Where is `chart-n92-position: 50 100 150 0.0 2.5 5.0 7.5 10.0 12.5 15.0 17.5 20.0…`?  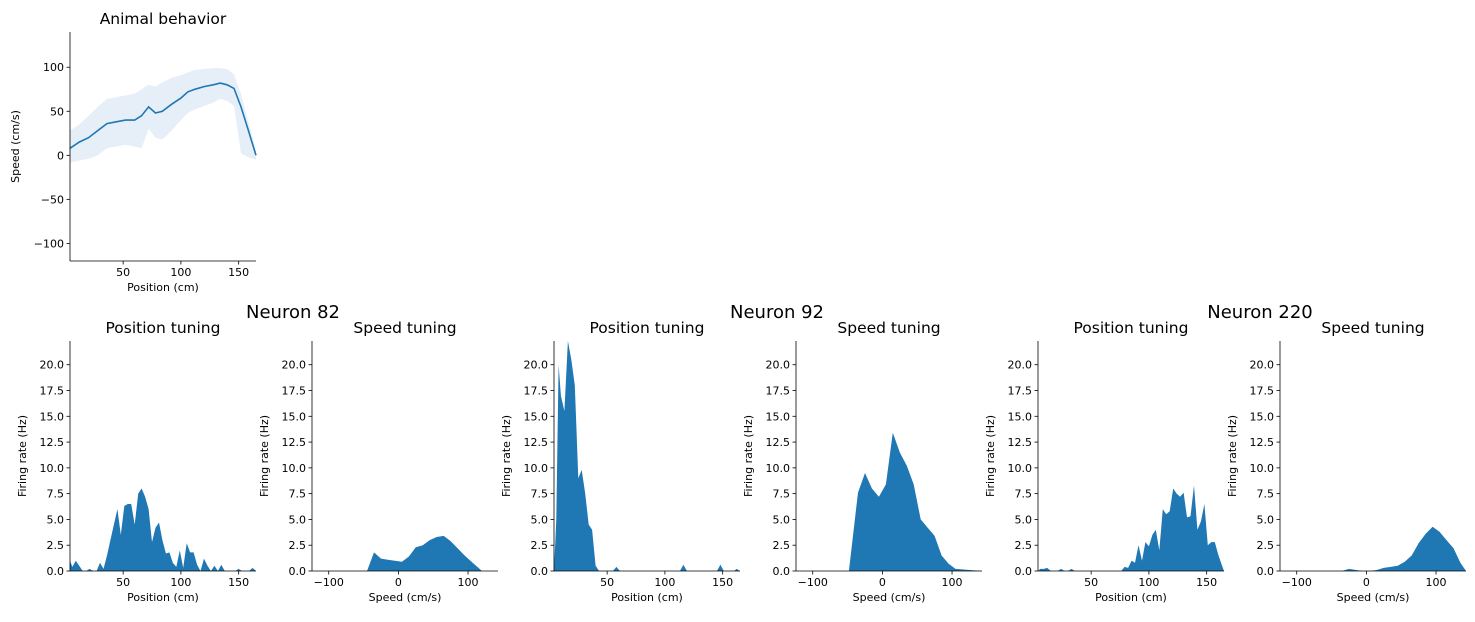
chart-n92-position: 50 100 150 0.0 2.5 5.0 7.5 10.0 12.5 15.0 17.5 20.0… is located at coordinates (620, 461).